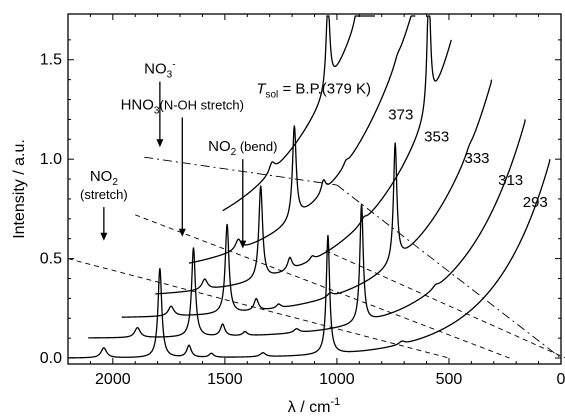  I want to click on y-tick-label: 0.0, so click(51, 358).